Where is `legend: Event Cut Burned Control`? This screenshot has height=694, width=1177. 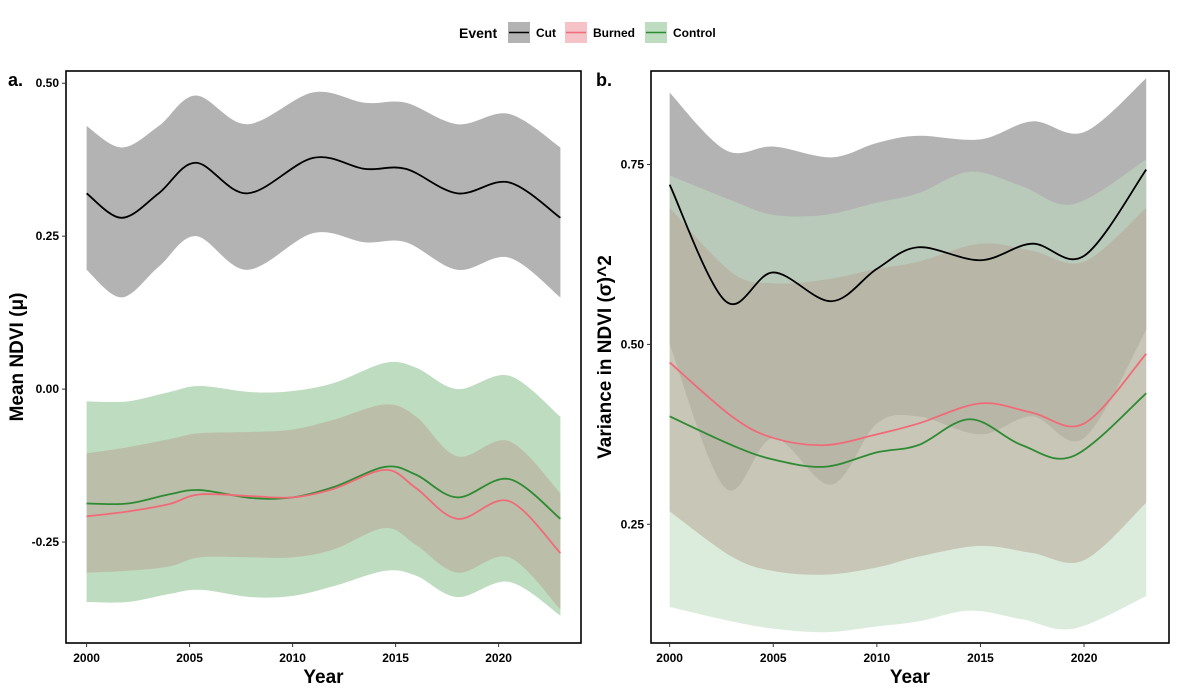 legend: Event Cut Burned Control is located at coordinates (587, 32).